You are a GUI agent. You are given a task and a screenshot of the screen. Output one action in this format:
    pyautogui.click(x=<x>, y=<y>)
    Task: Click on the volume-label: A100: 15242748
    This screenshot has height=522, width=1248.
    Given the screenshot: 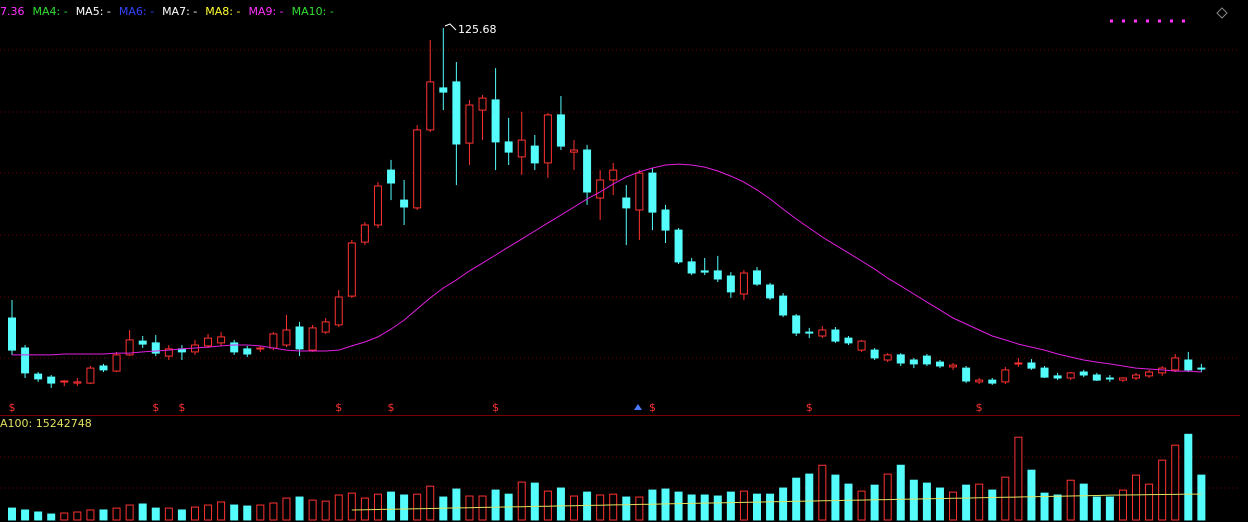 What is the action you would take?
    pyautogui.click(x=46, y=423)
    